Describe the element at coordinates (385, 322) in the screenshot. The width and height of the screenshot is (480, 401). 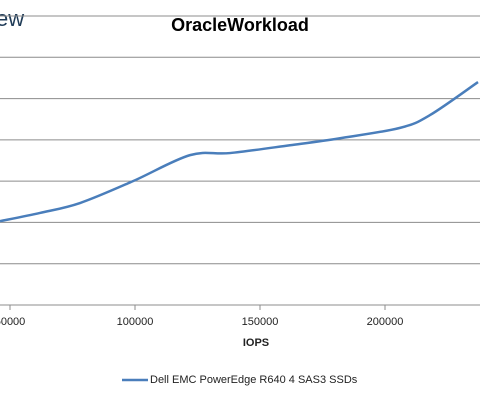
I see `x-tick-label: 200000` at that location.